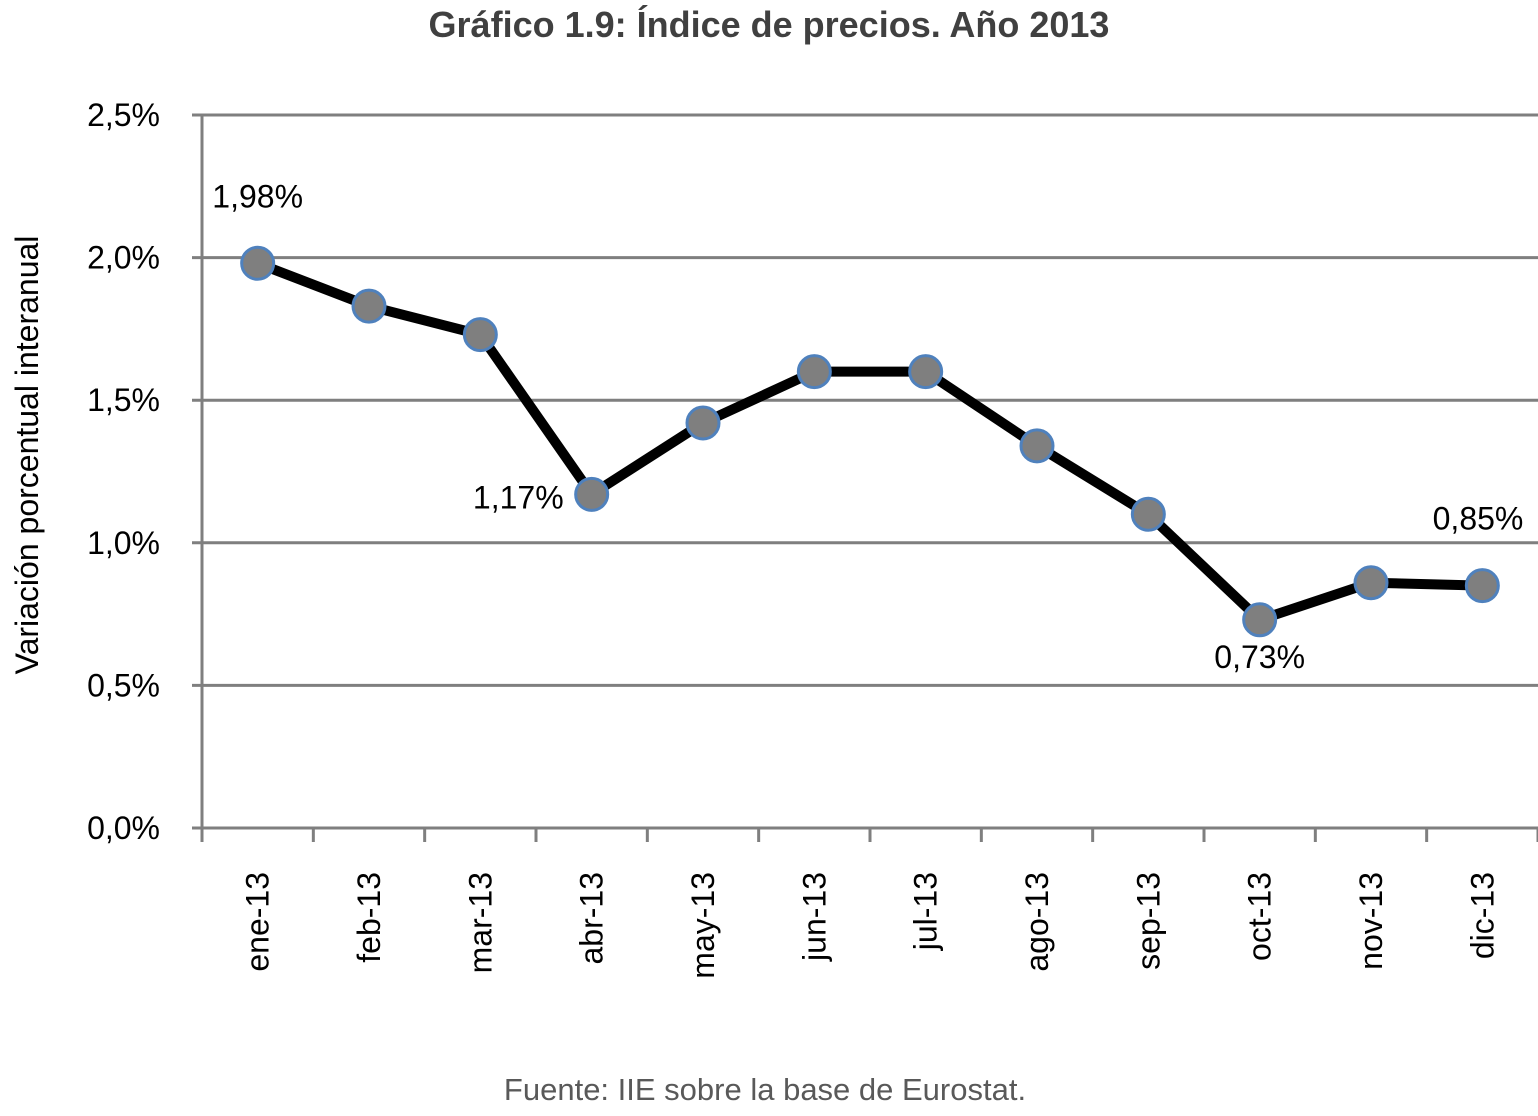 The height and width of the screenshot is (1116, 1538). I want to click on y-tick-labels: 0,0% 0,5% 1,0% 1,5% 2,0% 2,5%, so click(123, 471).